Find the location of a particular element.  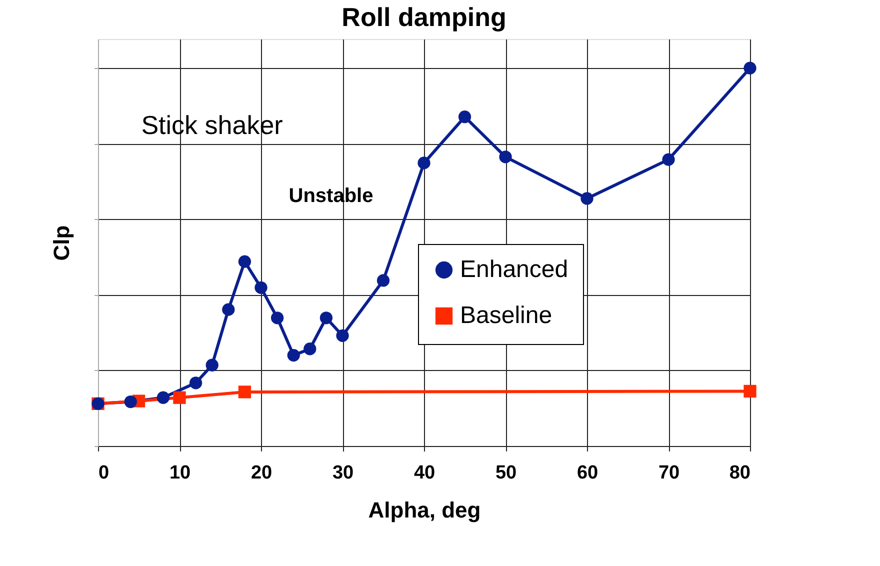

x-tick-label: 50 is located at coordinates (506, 473).